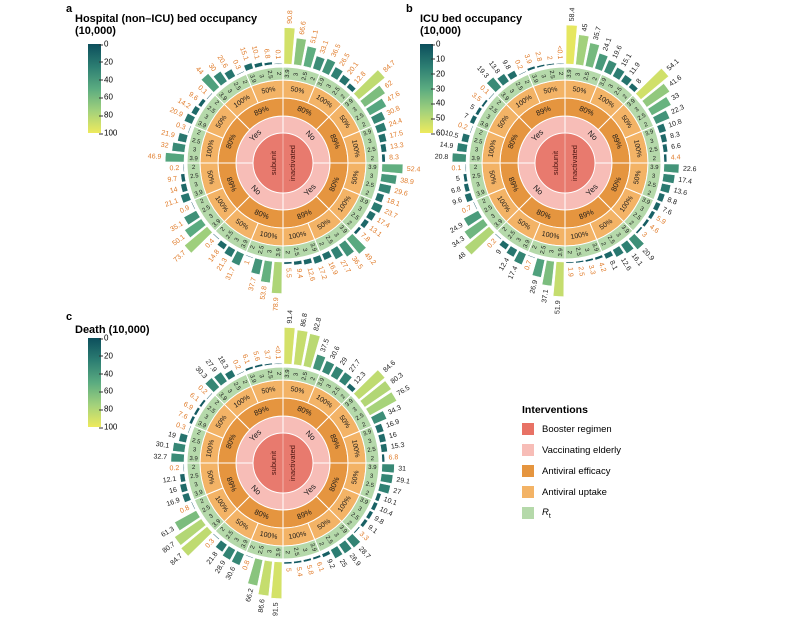 The width and height of the screenshot is (800, 618). Describe the element at coordinates (528, 59) in the screenshot. I see `bar-value-label: 3.9` at that location.